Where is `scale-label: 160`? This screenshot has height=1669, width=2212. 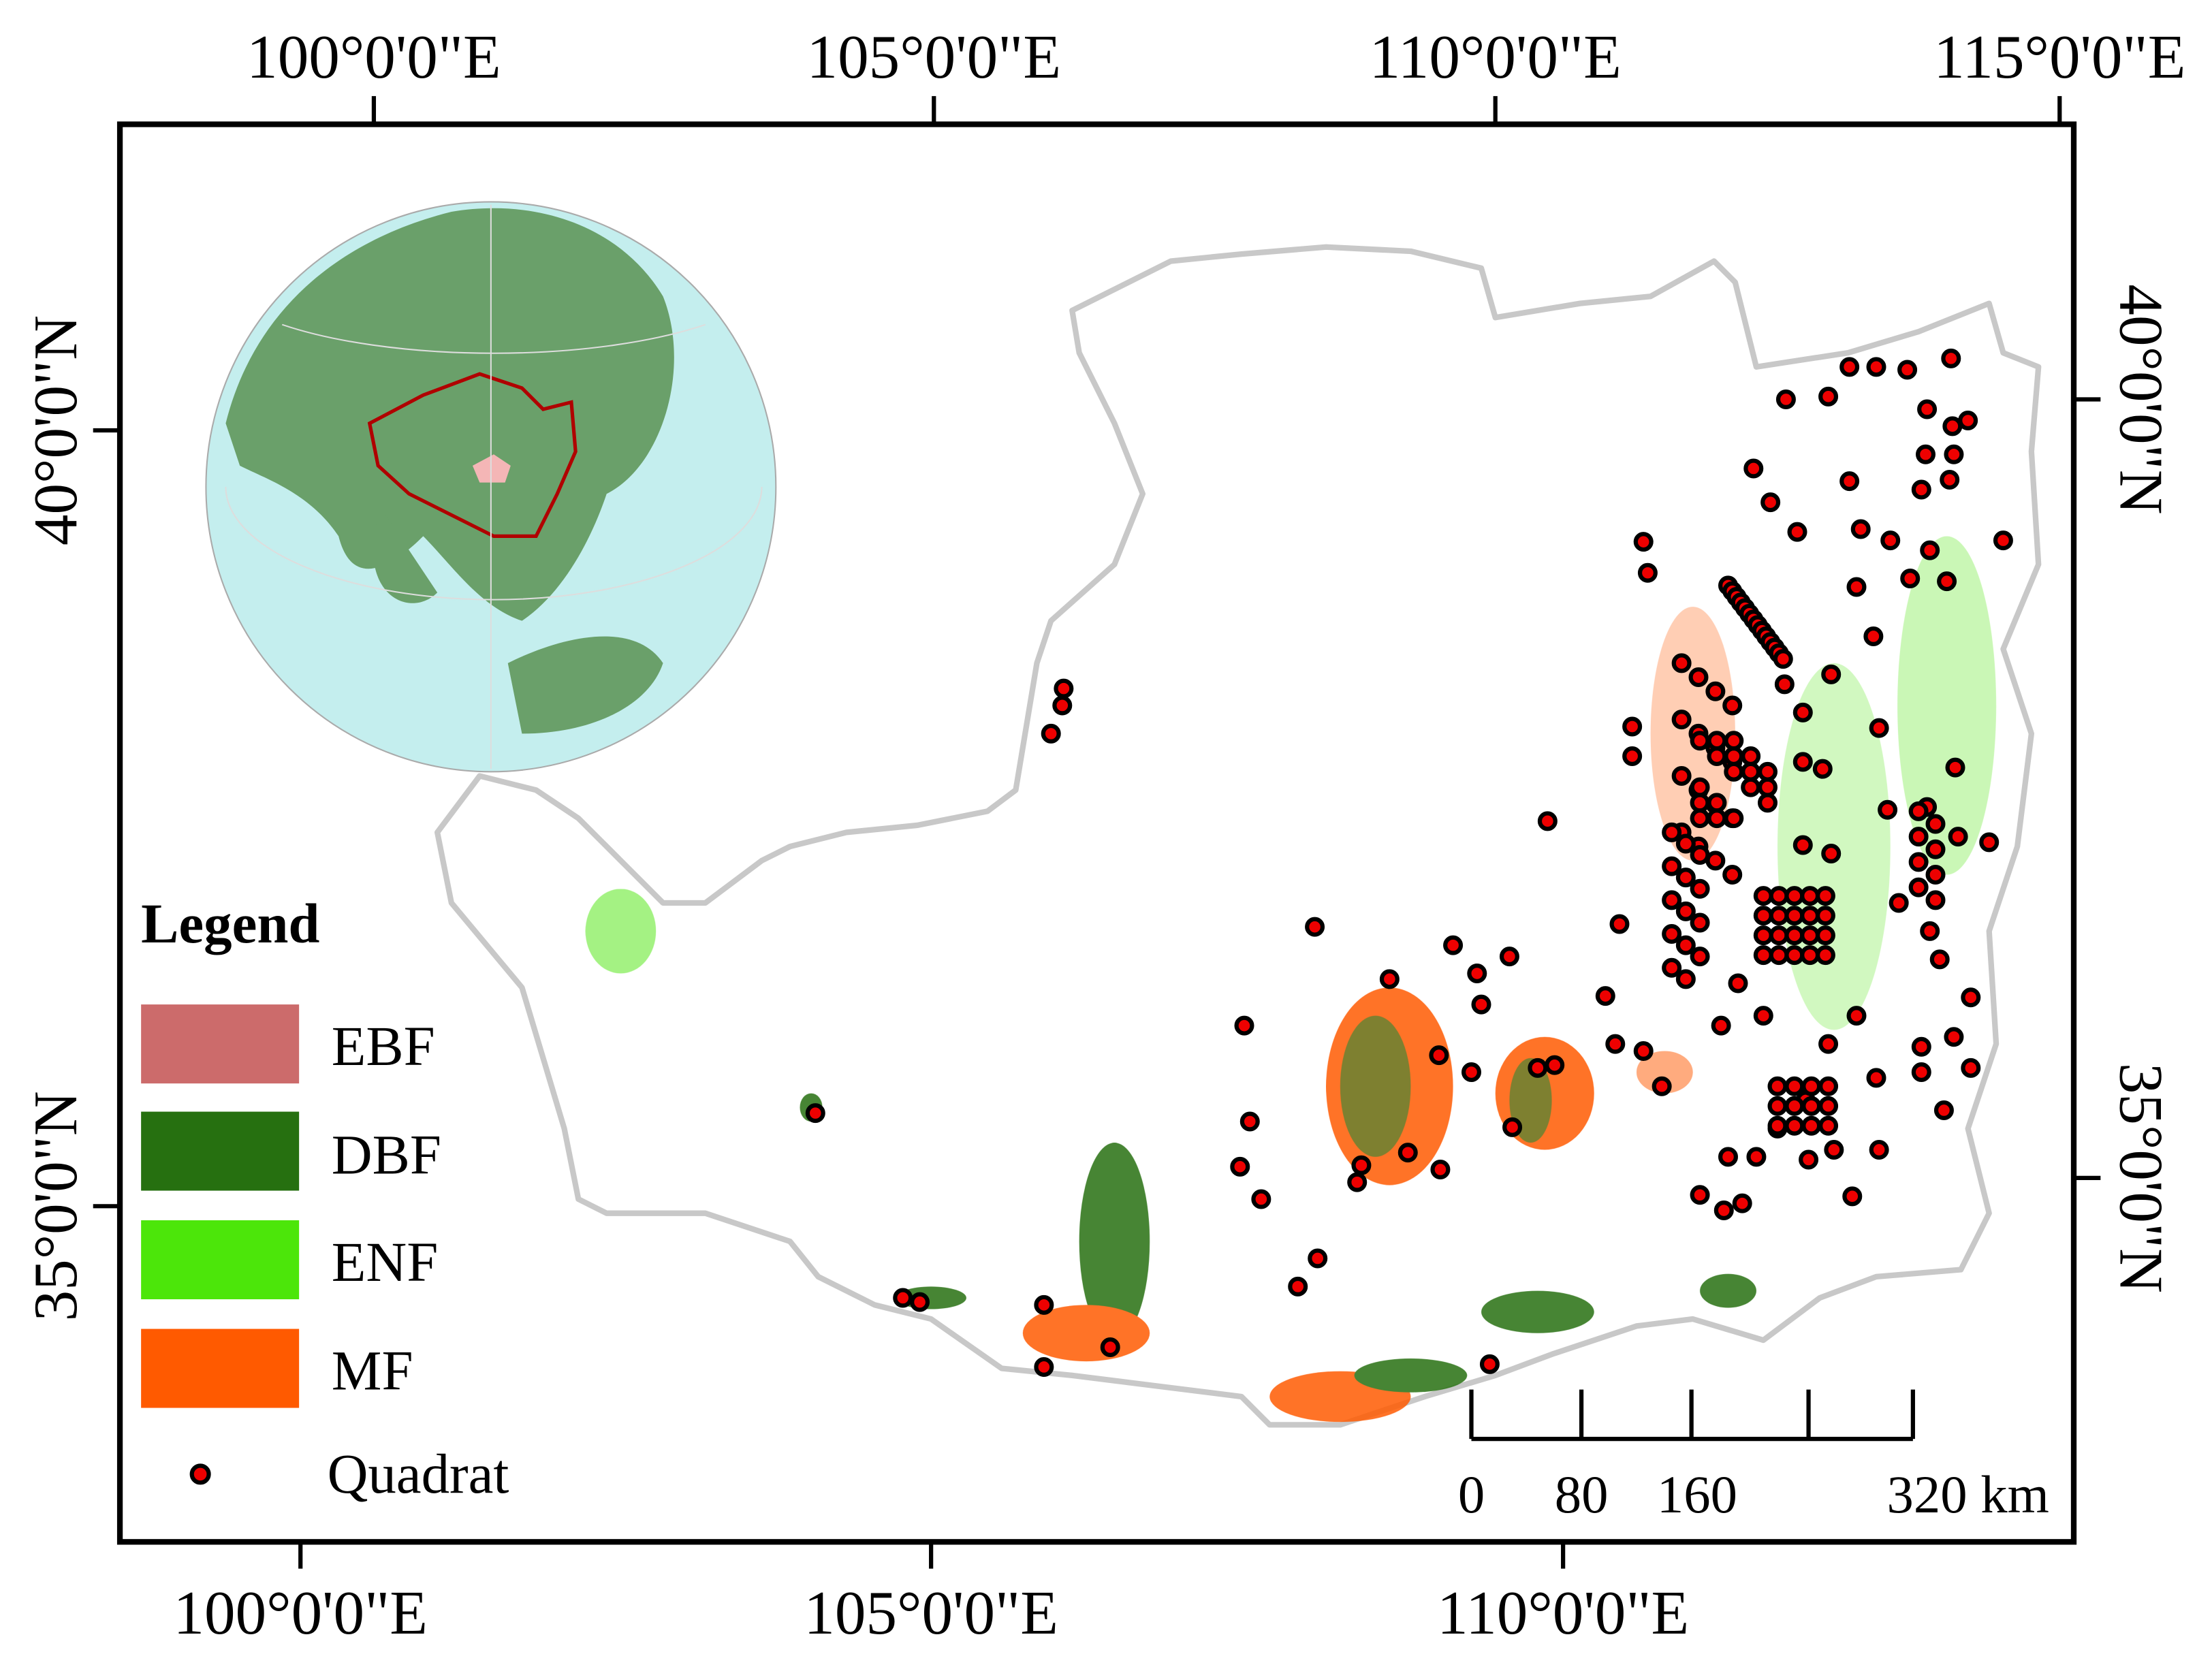
scale-label: 160 is located at coordinates (1697, 1495).